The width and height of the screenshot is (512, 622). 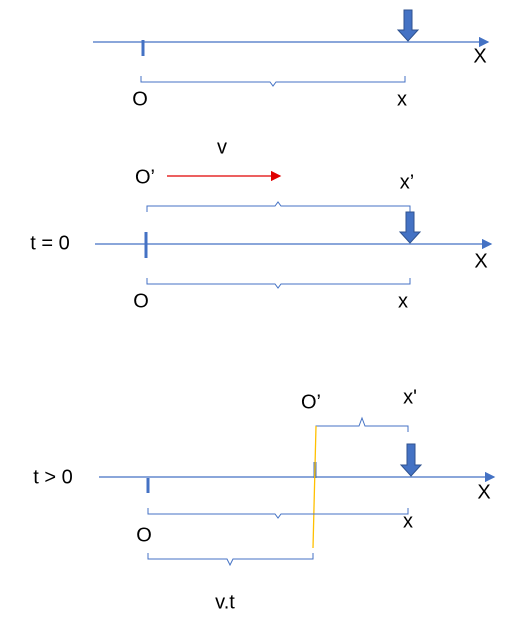 What do you see at coordinates (52, 477) in the screenshot?
I see `time-label: t > 0` at bounding box center [52, 477].